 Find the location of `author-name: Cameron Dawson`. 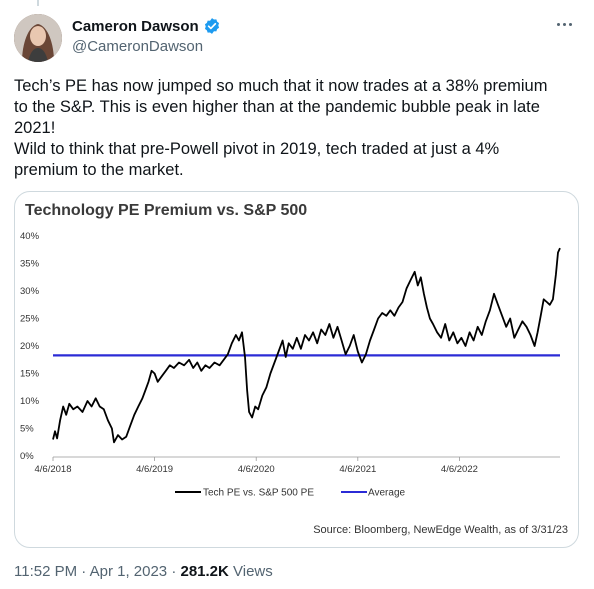

author-name: Cameron Dawson is located at coordinates (146, 26).